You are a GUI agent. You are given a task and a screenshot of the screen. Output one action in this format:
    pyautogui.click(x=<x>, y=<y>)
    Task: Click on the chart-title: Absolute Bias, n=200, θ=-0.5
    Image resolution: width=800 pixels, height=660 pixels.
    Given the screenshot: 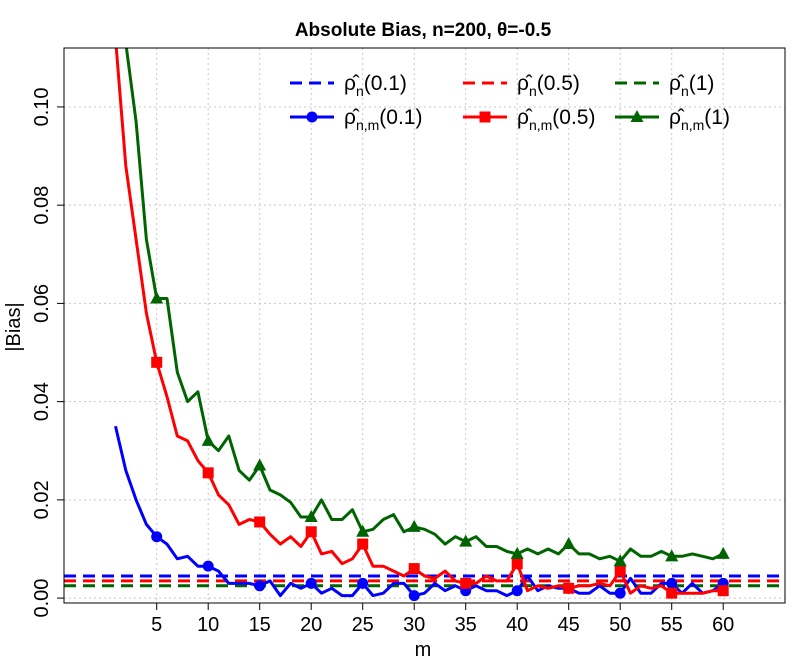 What is the action you would take?
    pyautogui.click(x=423, y=30)
    